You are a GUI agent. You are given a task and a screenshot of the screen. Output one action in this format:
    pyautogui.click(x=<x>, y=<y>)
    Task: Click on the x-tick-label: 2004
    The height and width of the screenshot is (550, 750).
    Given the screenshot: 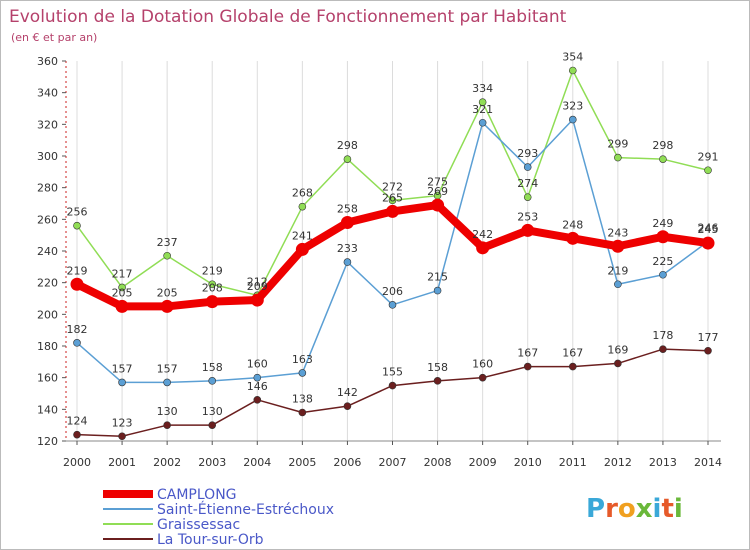 What is the action you would take?
    pyautogui.click(x=257, y=462)
    